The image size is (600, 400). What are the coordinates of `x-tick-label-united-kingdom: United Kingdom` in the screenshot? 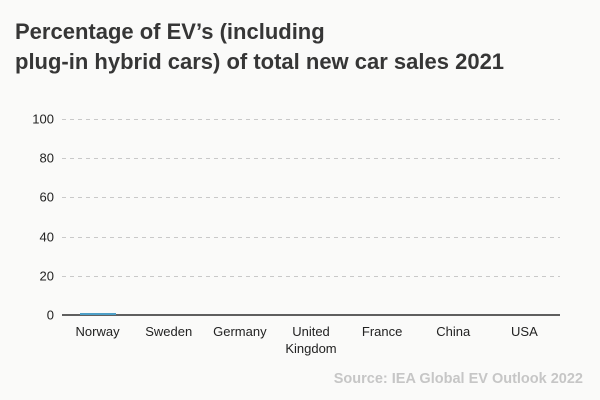 It's located at (311, 340).